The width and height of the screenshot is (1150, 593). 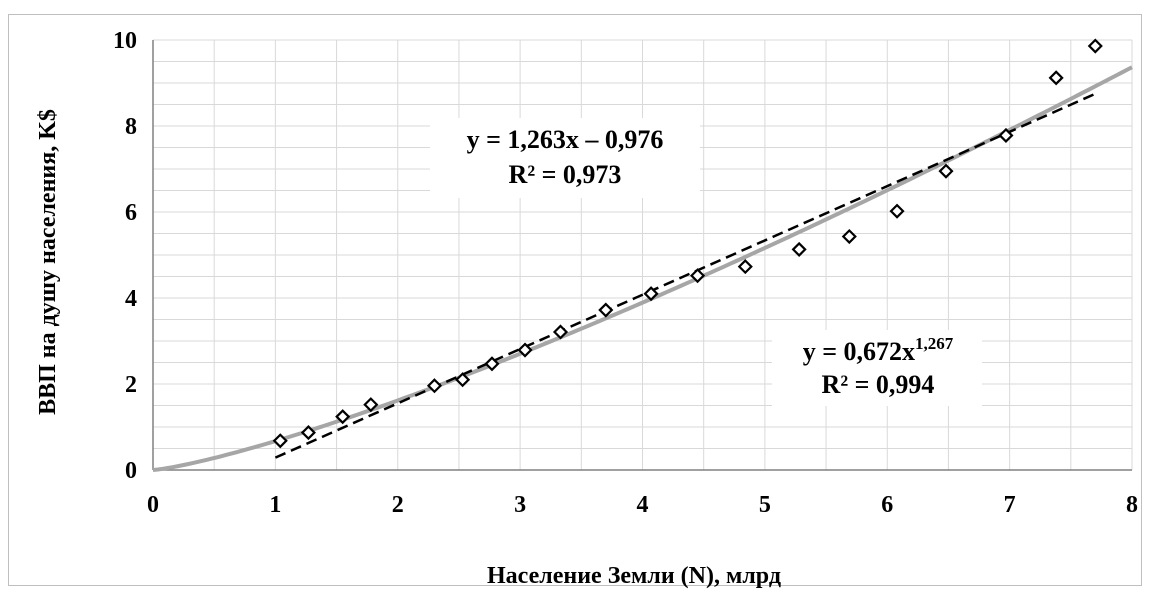 I want to click on x-tick-label: 0, so click(x=153, y=505).